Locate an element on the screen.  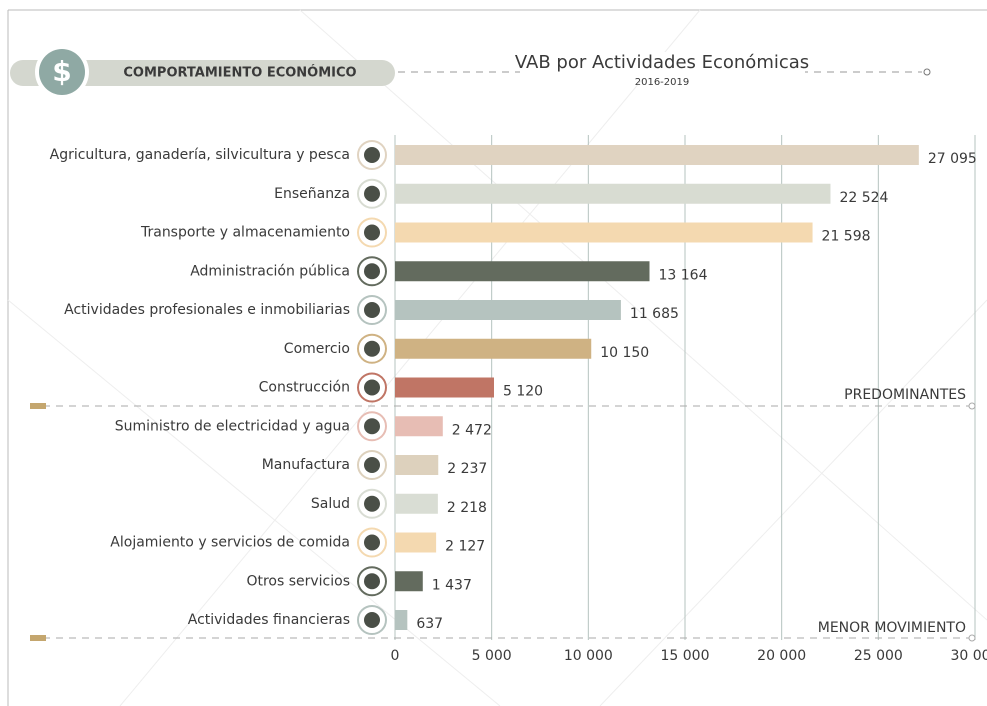
value-label: 11 685 is located at coordinates (654, 314).